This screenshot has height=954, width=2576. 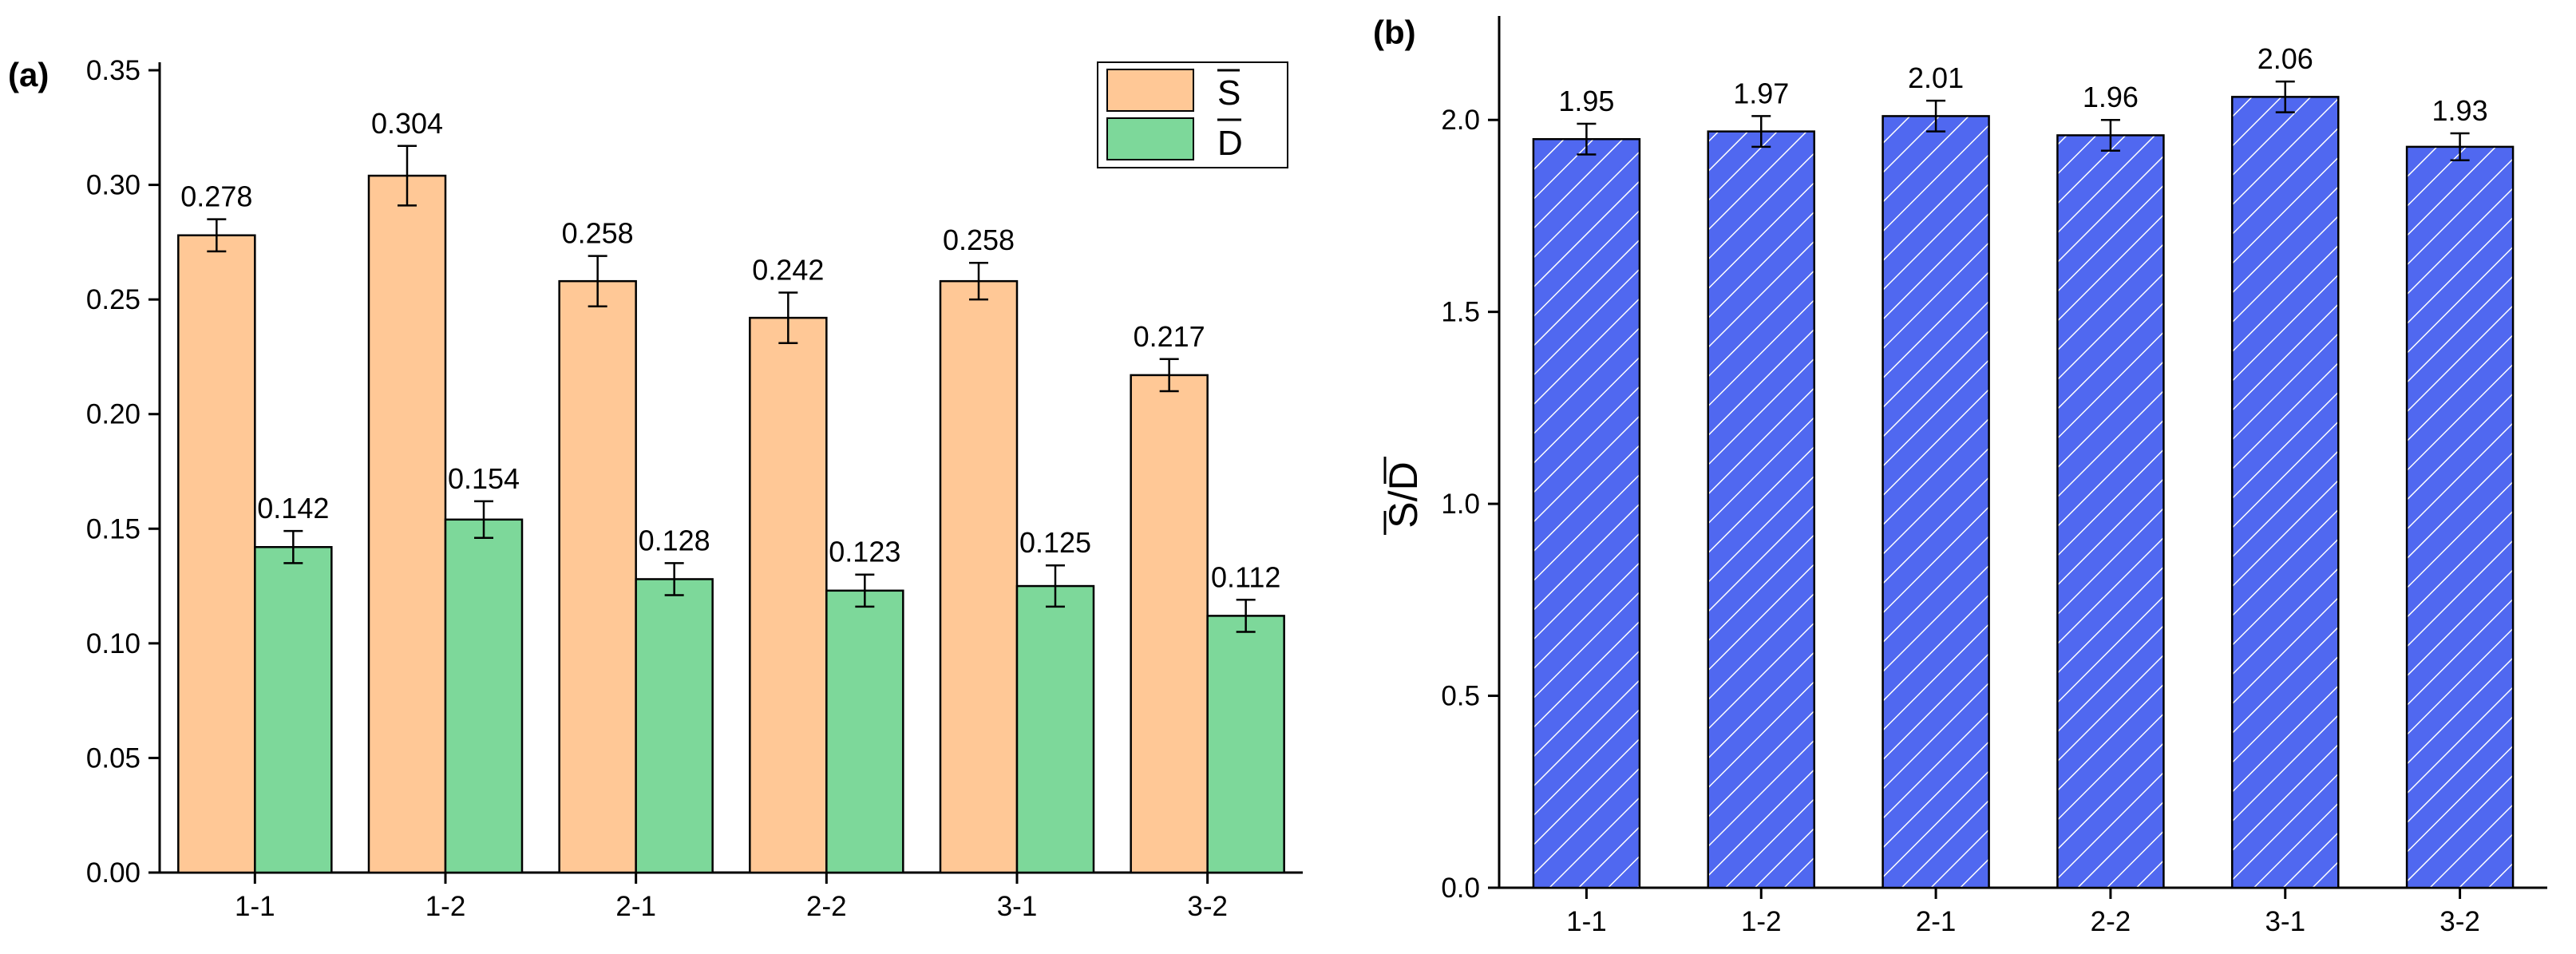 What do you see at coordinates (113, 414) in the screenshot?
I see `y-tick-label: 0.20` at bounding box center [113, 414].